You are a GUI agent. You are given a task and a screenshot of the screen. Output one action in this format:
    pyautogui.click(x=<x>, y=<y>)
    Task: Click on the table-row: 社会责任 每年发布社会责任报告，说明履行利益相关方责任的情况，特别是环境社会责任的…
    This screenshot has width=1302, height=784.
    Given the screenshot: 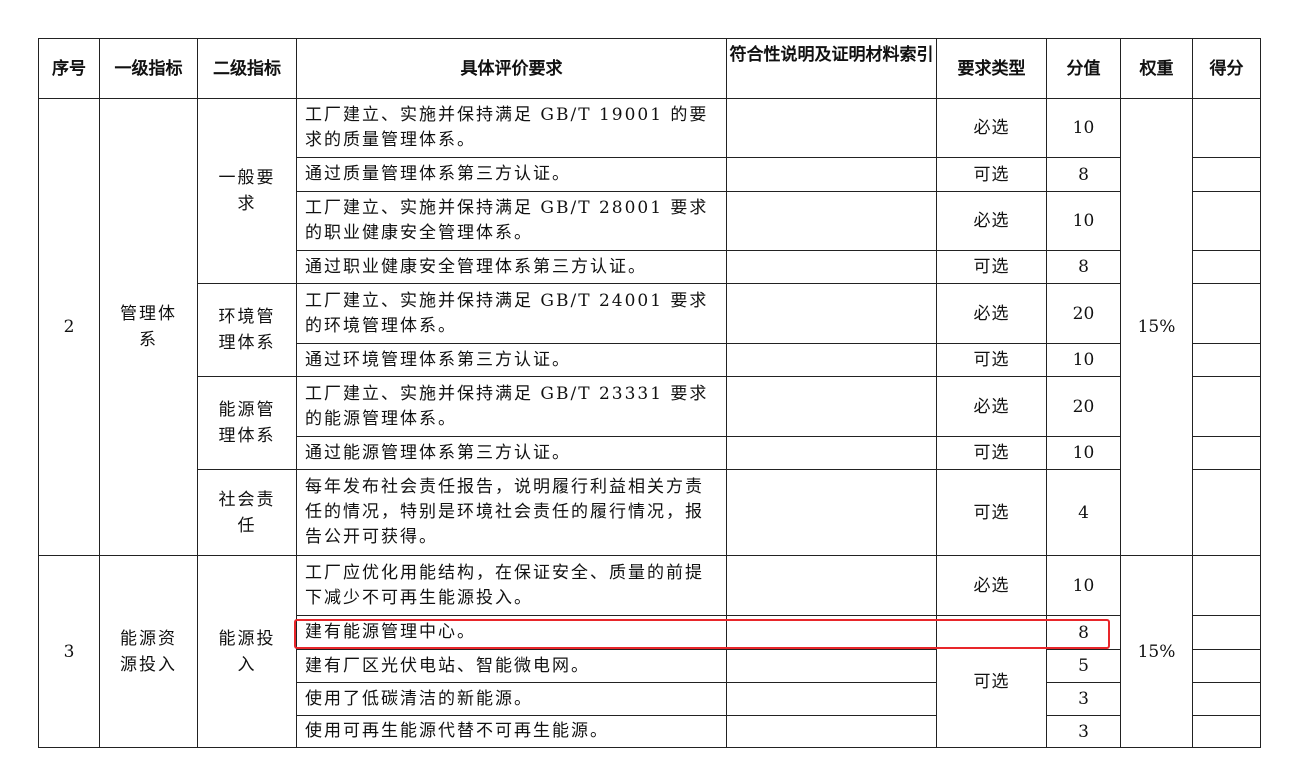 What is the action you would take?
    pyautogui.click(x=650, y=512)
    